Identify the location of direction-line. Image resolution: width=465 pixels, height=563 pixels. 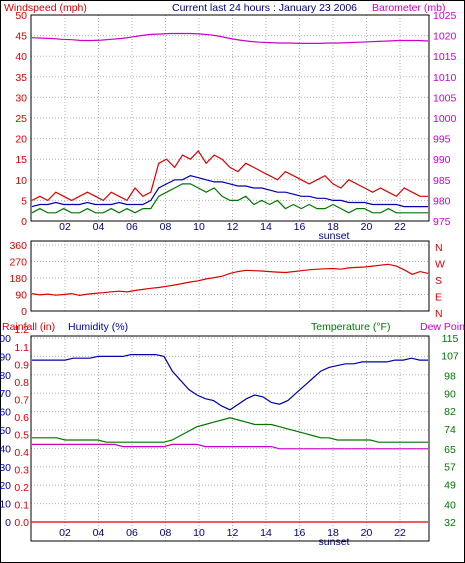
(230, 280).